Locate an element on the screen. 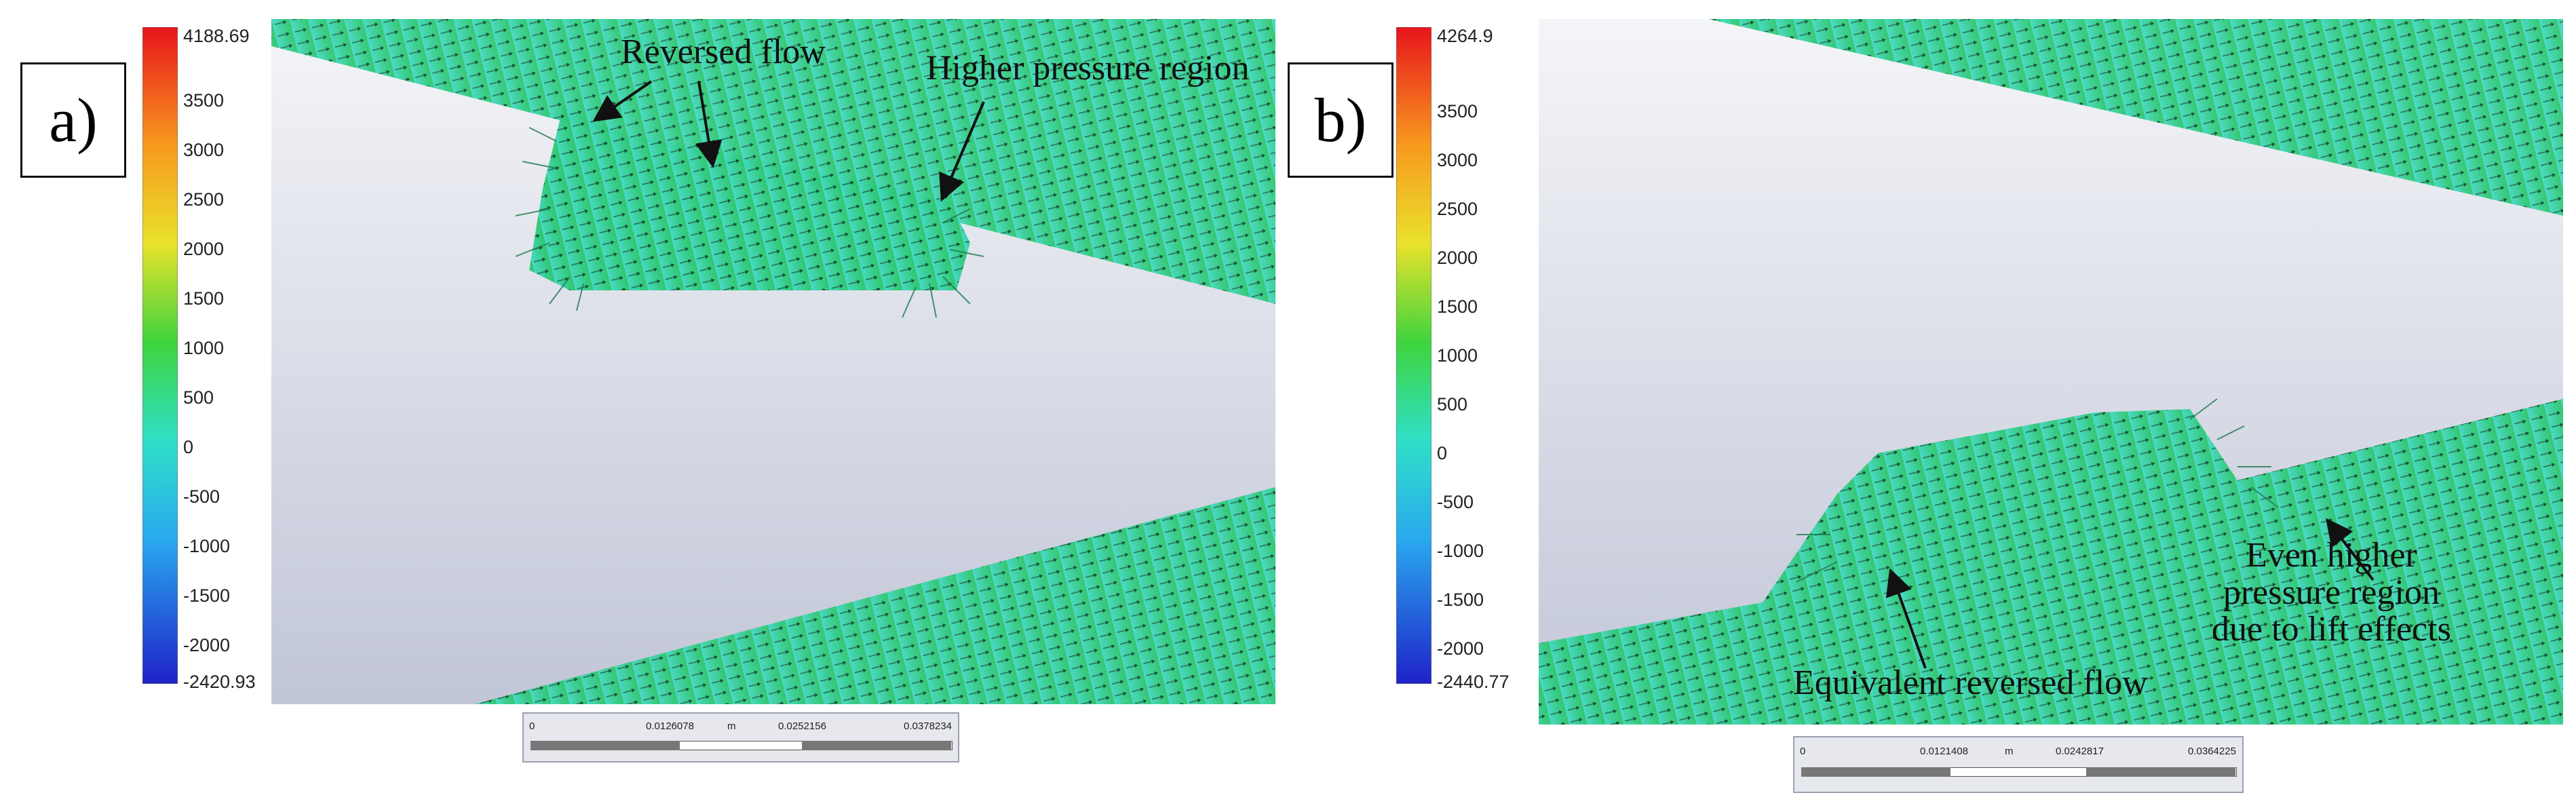  scale-bar: 0 0.0121408 m 0.0242817 0.0364225 is located at coordinates (2018, 765).